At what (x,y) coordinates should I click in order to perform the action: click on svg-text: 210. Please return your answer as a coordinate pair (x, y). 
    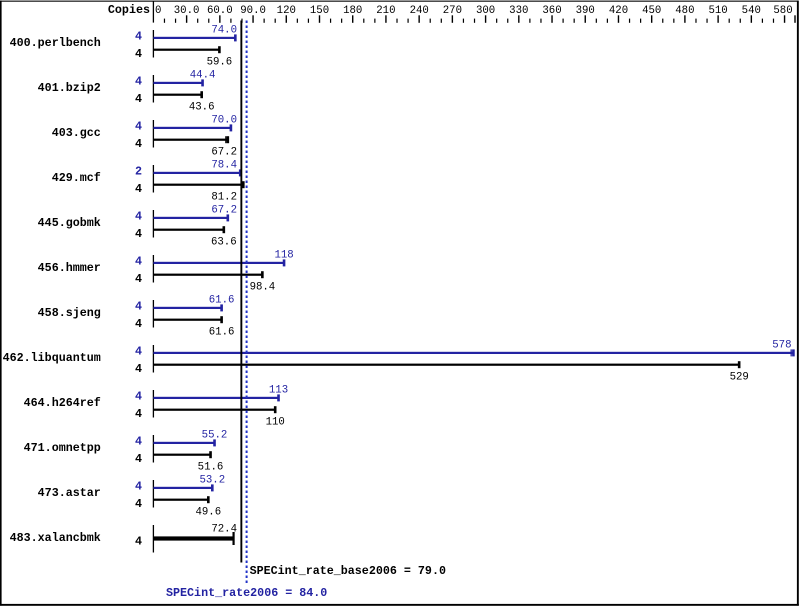
    Looking at the image, I should click on (385, 11).